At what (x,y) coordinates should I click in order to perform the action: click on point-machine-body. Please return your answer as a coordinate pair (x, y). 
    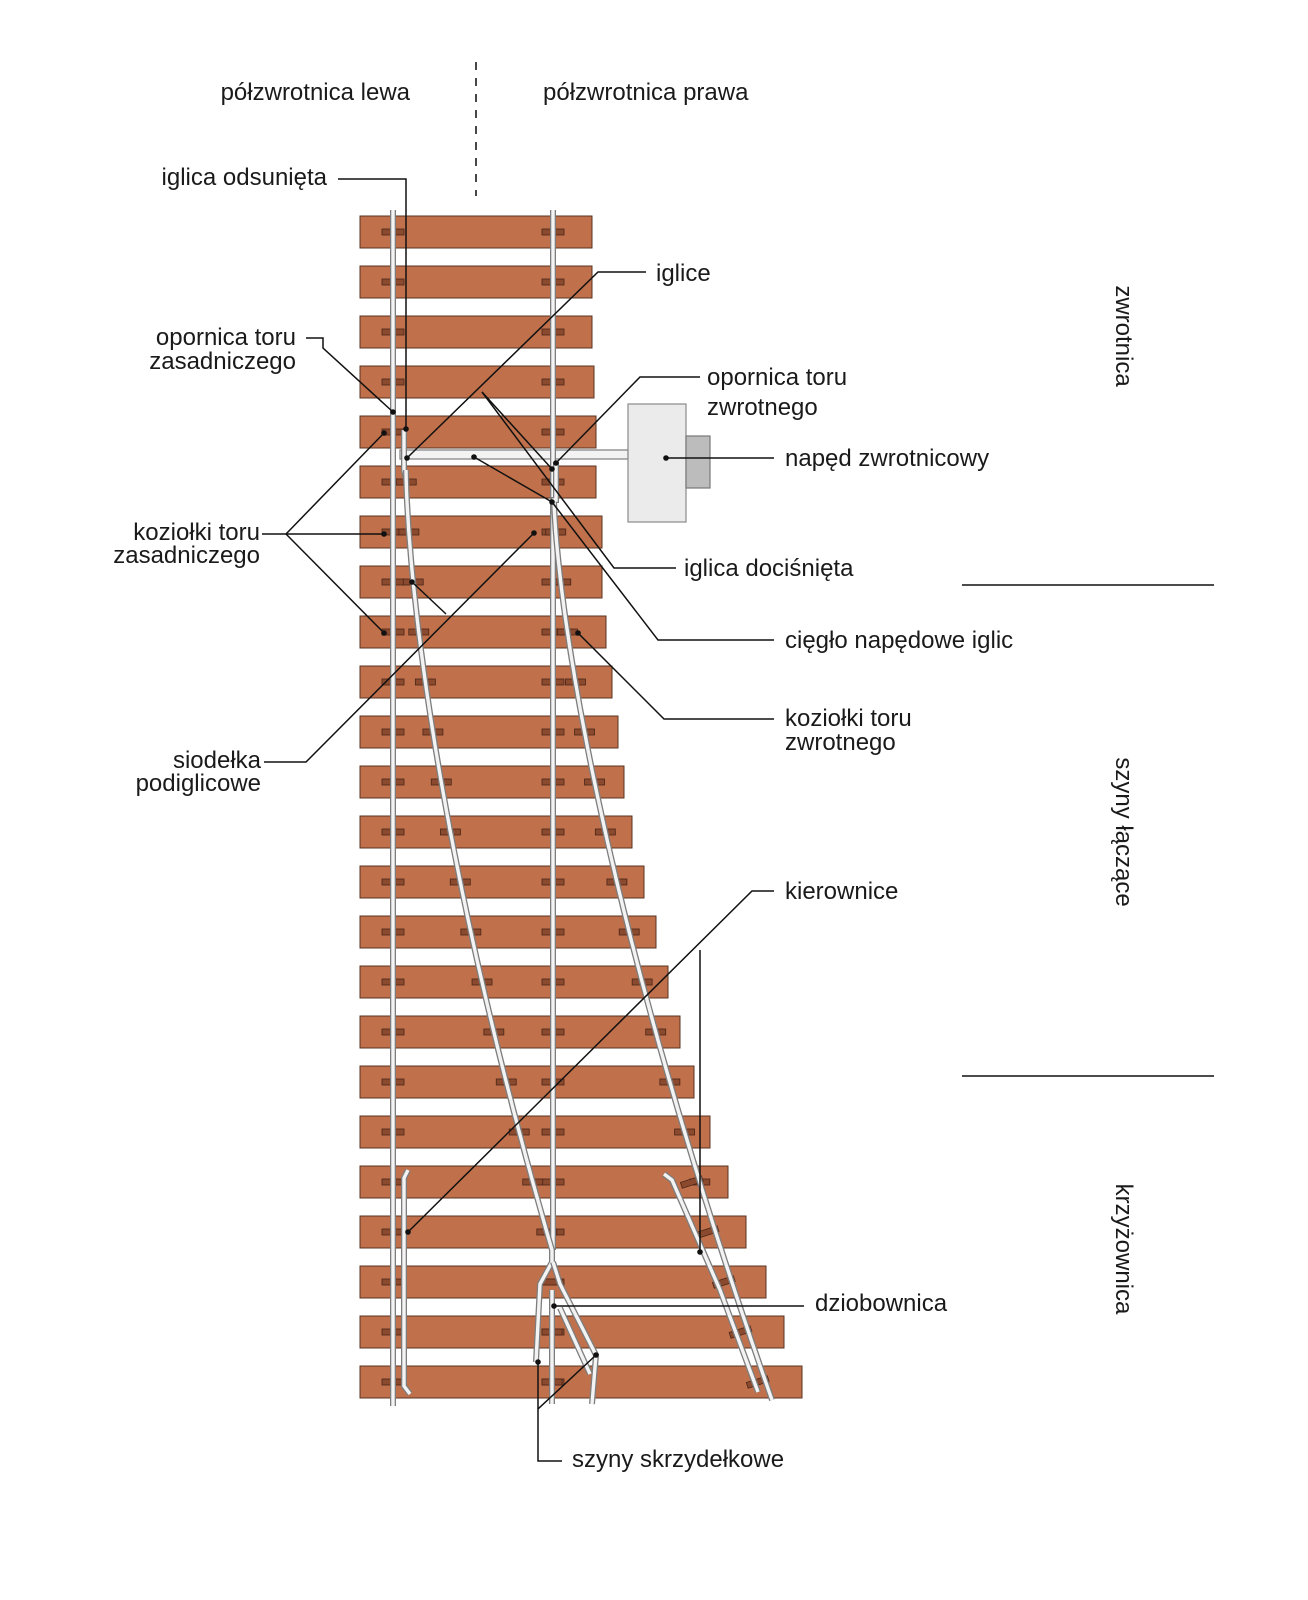
    Looking at the image, I should click on (657, 463).